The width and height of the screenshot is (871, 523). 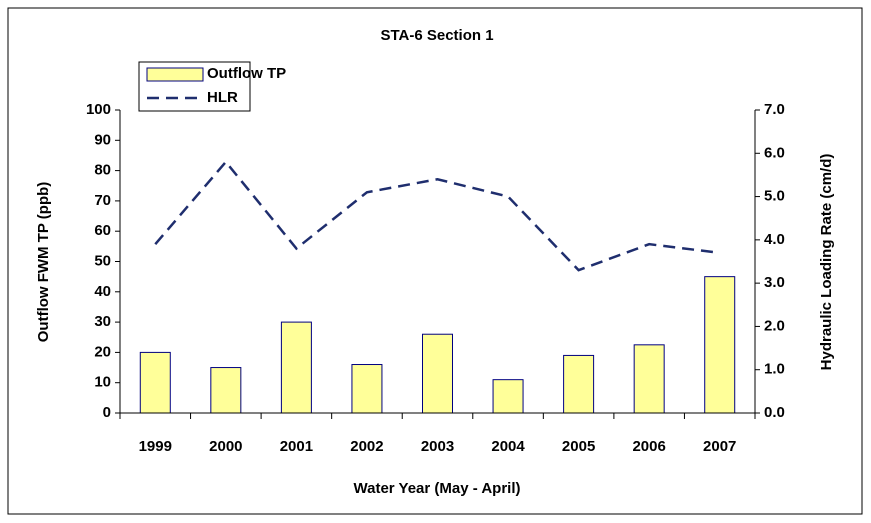 What do you see at coordinates (774, 109) in the screenshot?
I see `y2-tick-label: 7.0` at bounding box center [774, 109].